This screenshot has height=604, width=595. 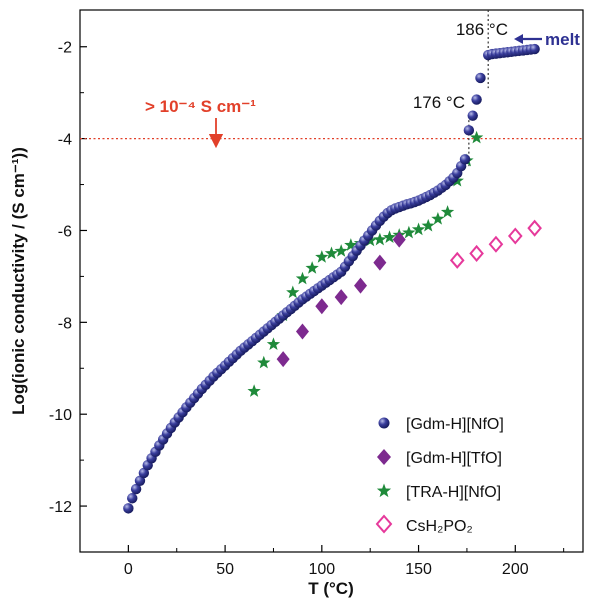 I want to click on legend-marker-gdm-tfo, so click(x=384, y=457).